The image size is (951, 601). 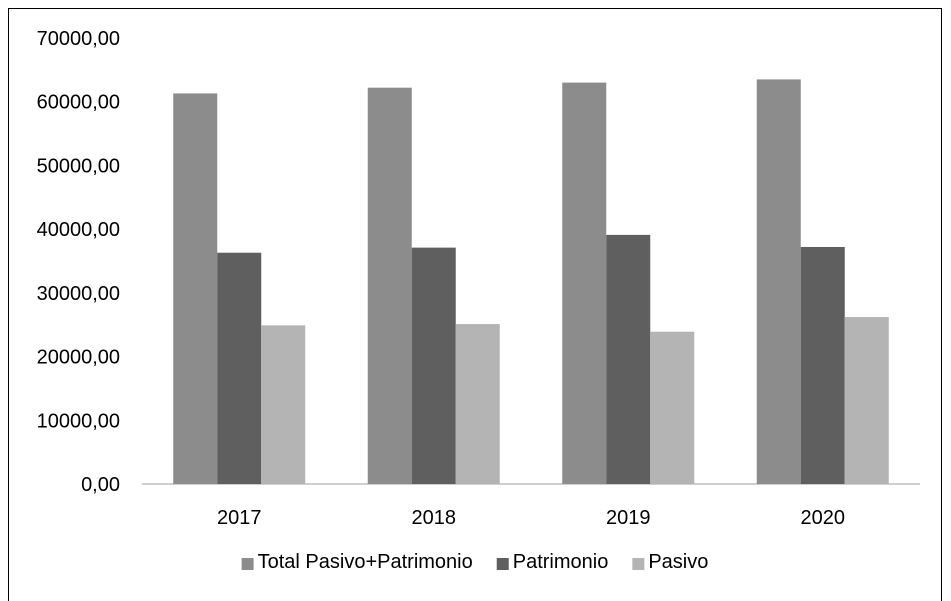 What do you see at coordinates (823, 518) in the screenshot?
I see `x-tick-label: 2020` at bounding box center [823, 518].